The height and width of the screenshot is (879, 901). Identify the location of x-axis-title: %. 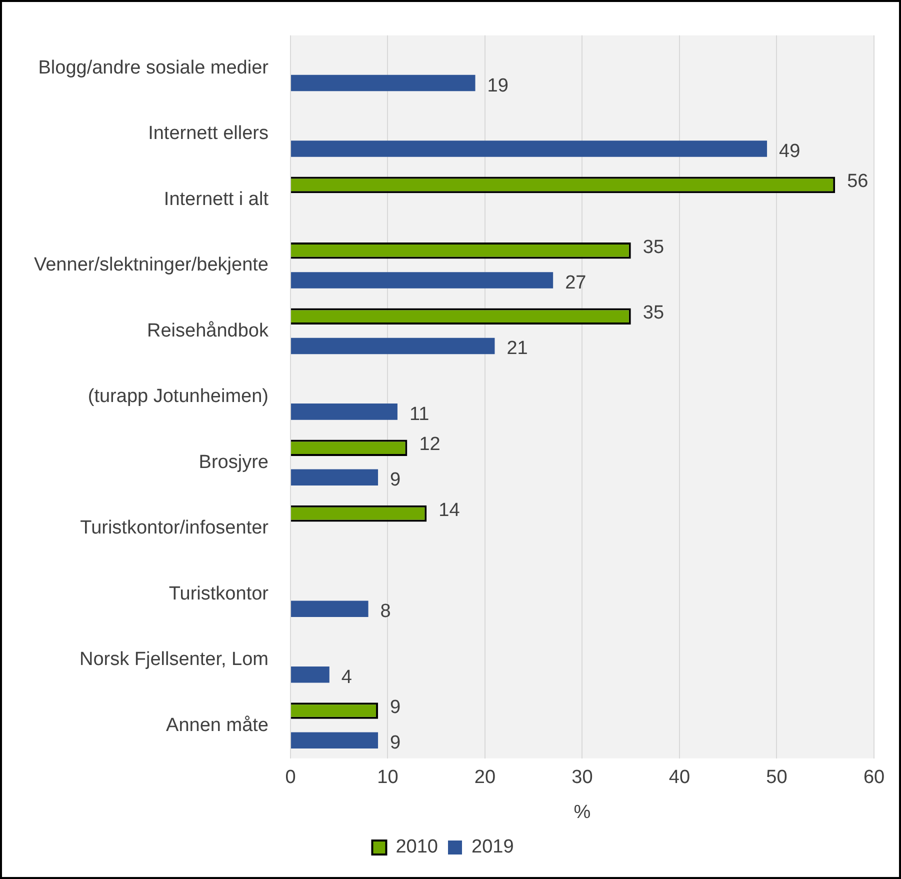
(582, 812).